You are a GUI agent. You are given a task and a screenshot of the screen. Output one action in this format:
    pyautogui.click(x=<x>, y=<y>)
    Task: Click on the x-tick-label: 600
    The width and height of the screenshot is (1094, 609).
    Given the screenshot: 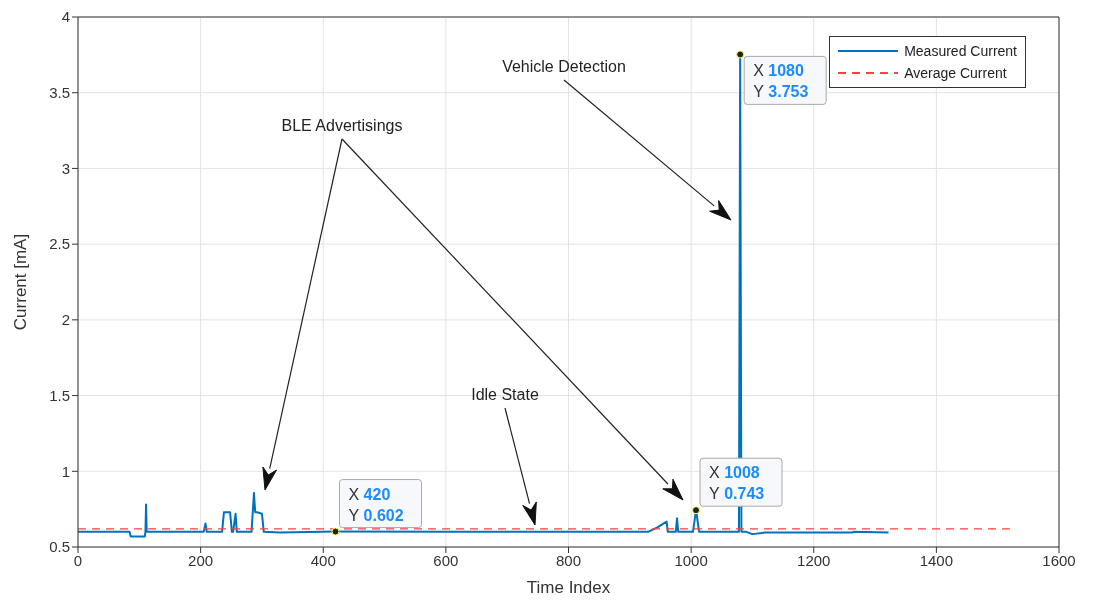 What is the action you would take?
    pyautogui.click(x=446, y=560)
    